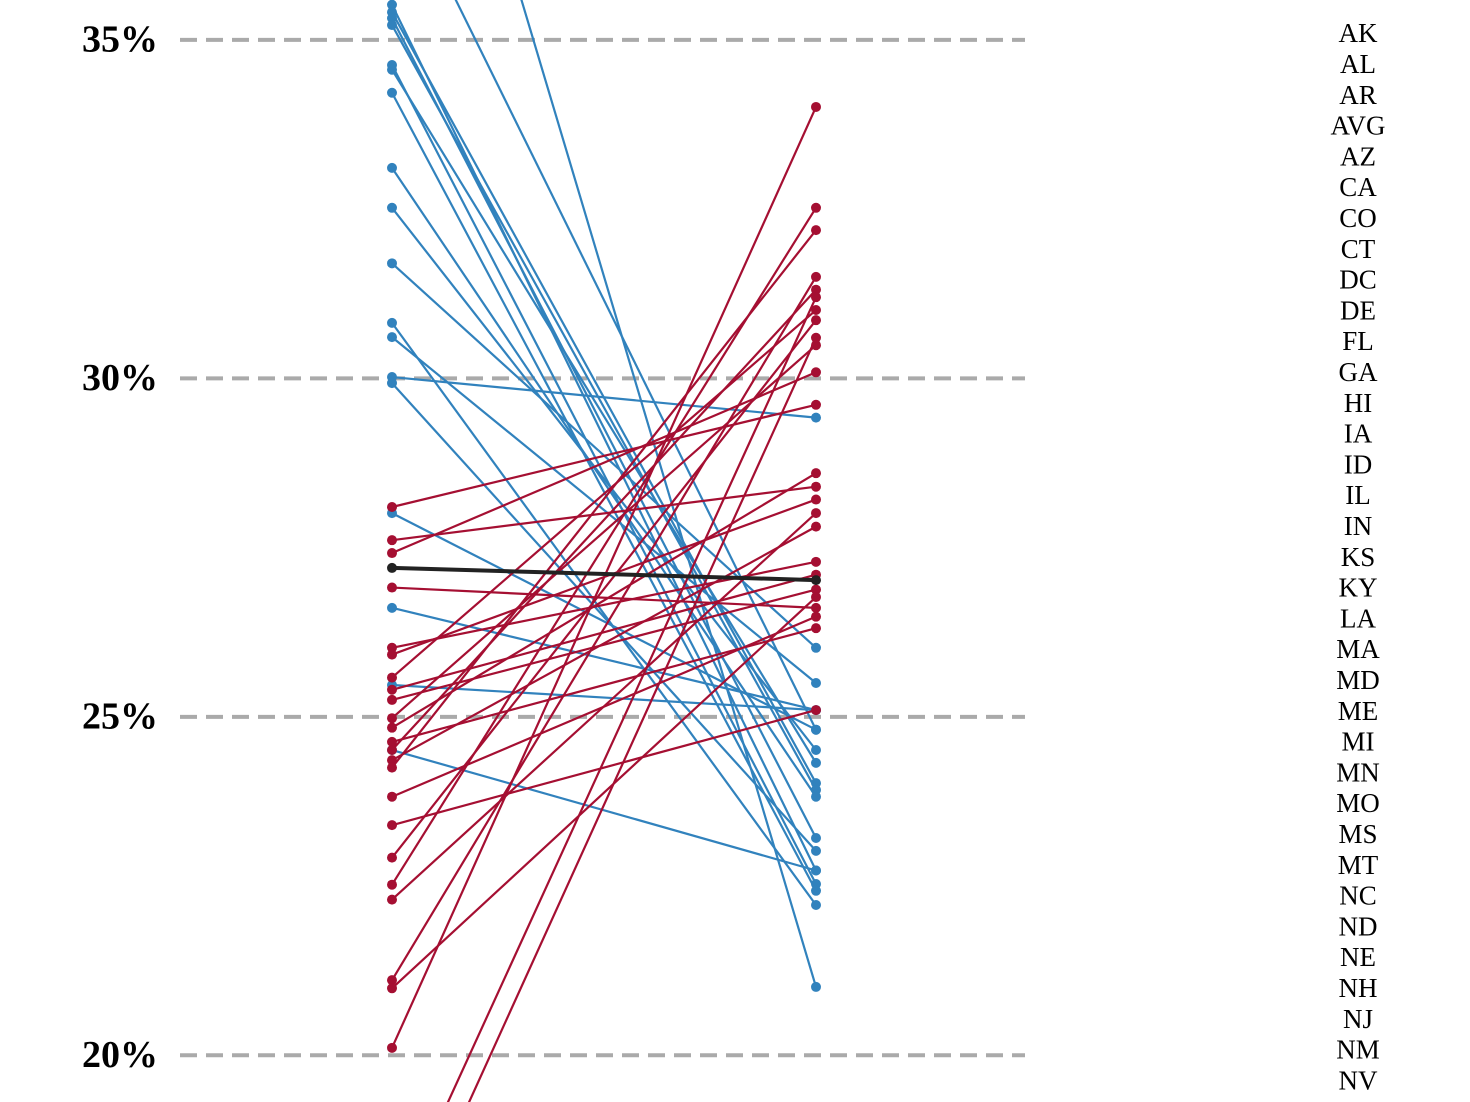 Image resolution: width=1470 pixels, height=1102 pixels. I want to click on state-label: KY, so click(1358, 588).